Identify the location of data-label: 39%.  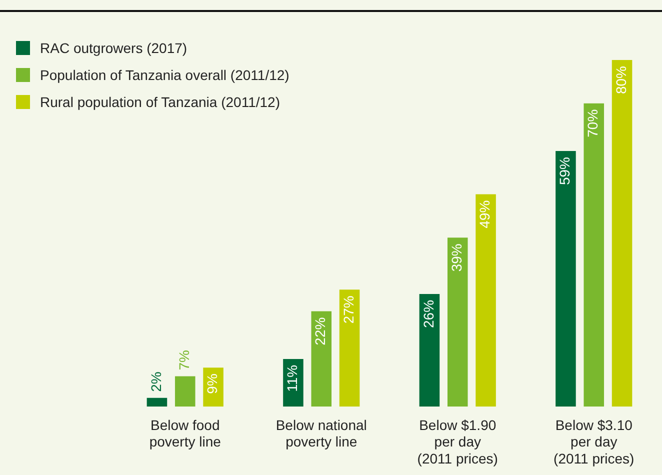
(456, 258).